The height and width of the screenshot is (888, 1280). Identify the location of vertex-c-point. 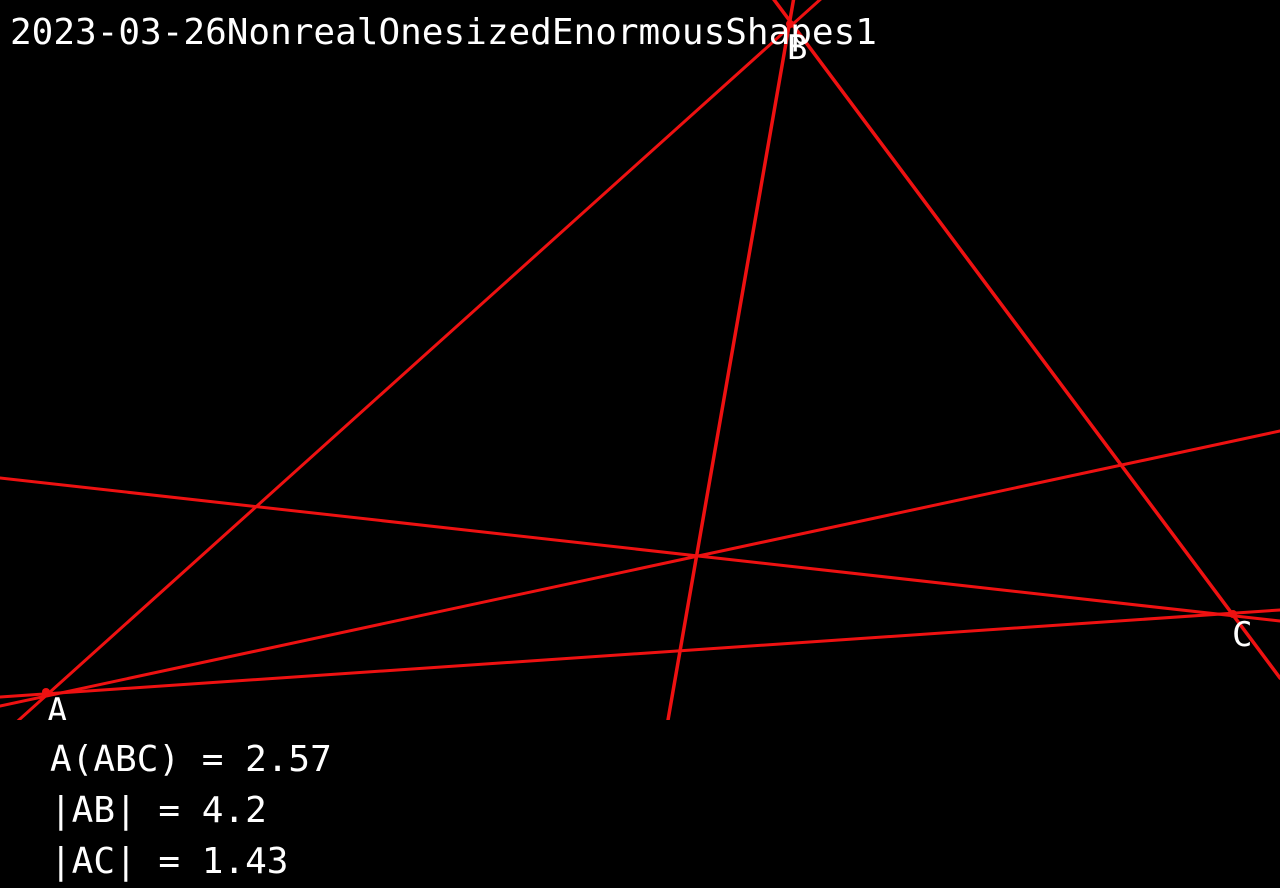
(1233, 614).